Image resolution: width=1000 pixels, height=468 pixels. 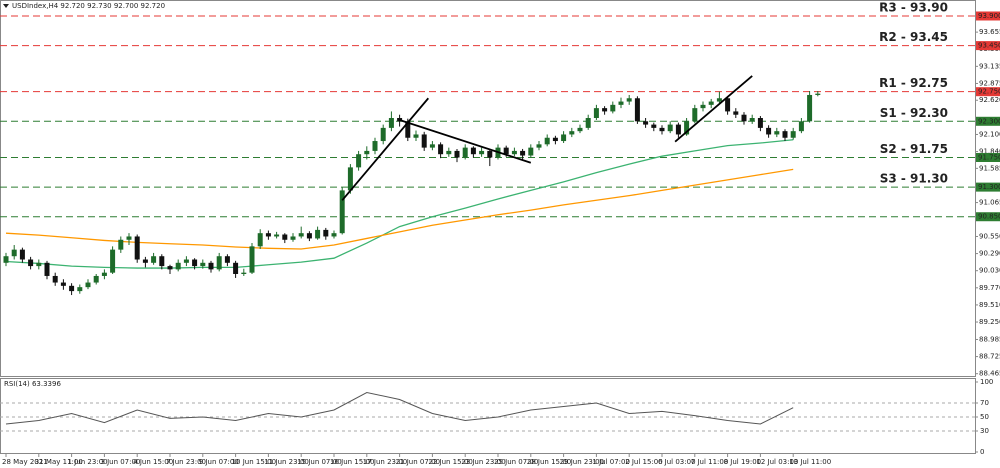 I want to click on y-tick-label: 89.250, so click(x=989, y=322).